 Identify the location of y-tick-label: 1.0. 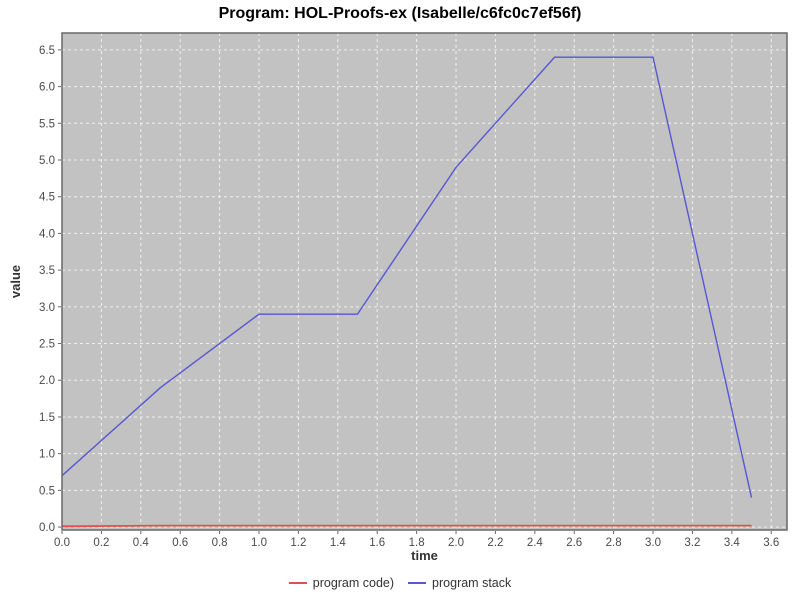
(47, 455).